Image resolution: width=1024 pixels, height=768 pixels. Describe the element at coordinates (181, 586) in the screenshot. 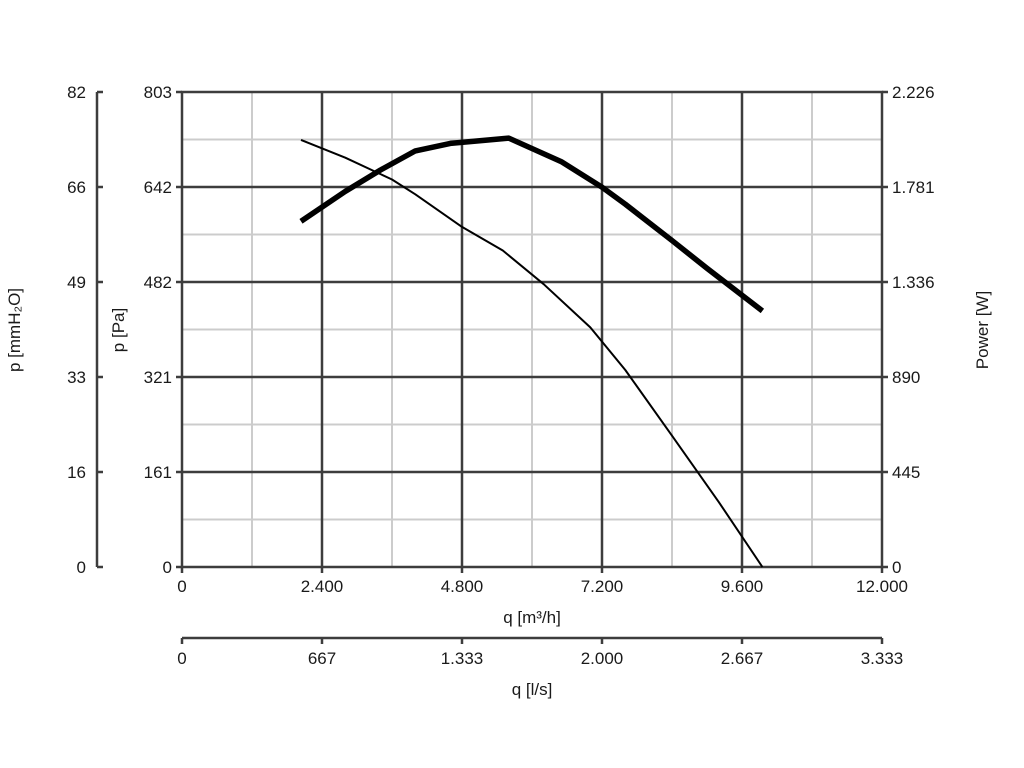

I see `x-tick-label: 0` at that location.